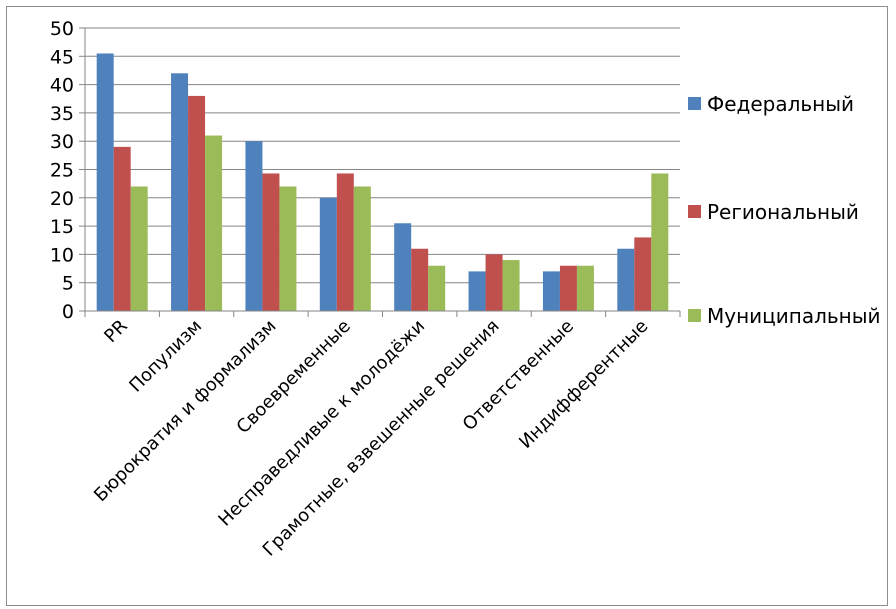  What do you see at coordinates (780, 104) in the screenshot?
I see `legend-label: Федеральный` at bounding box center [780, 104].